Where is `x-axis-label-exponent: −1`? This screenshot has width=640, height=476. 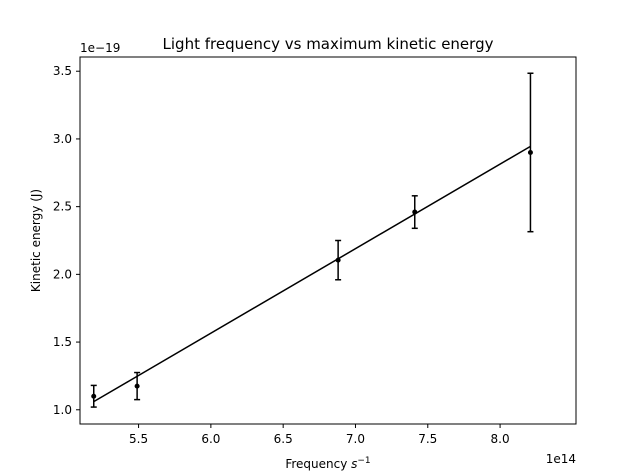
x-axis-label-exponent: −1 is located at coordinates (363, 461).